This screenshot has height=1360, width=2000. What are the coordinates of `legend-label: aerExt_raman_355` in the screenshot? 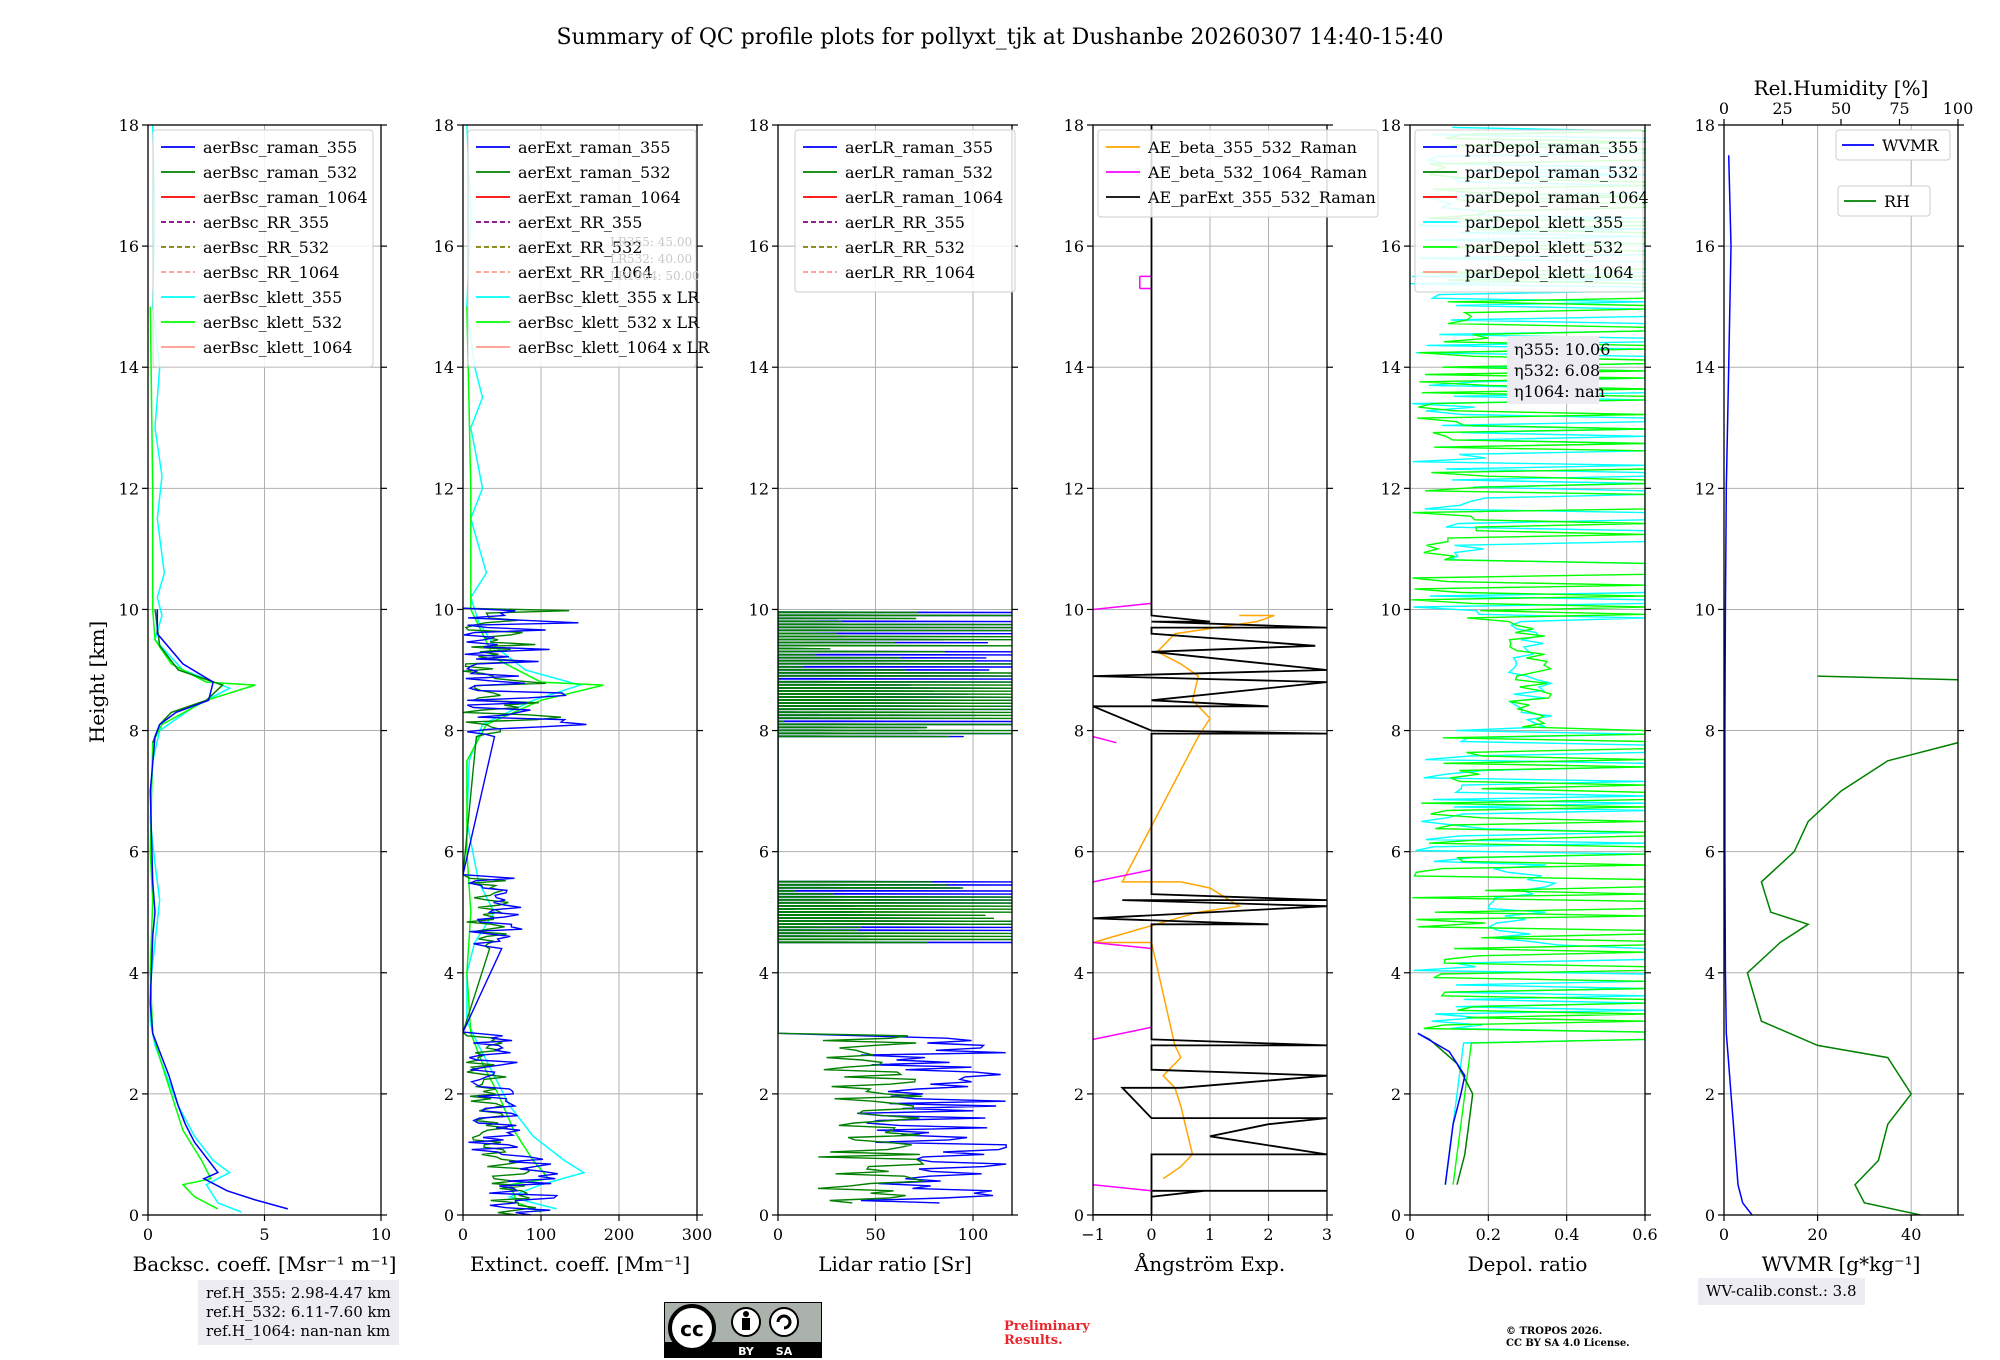 It's located at (594, 147).